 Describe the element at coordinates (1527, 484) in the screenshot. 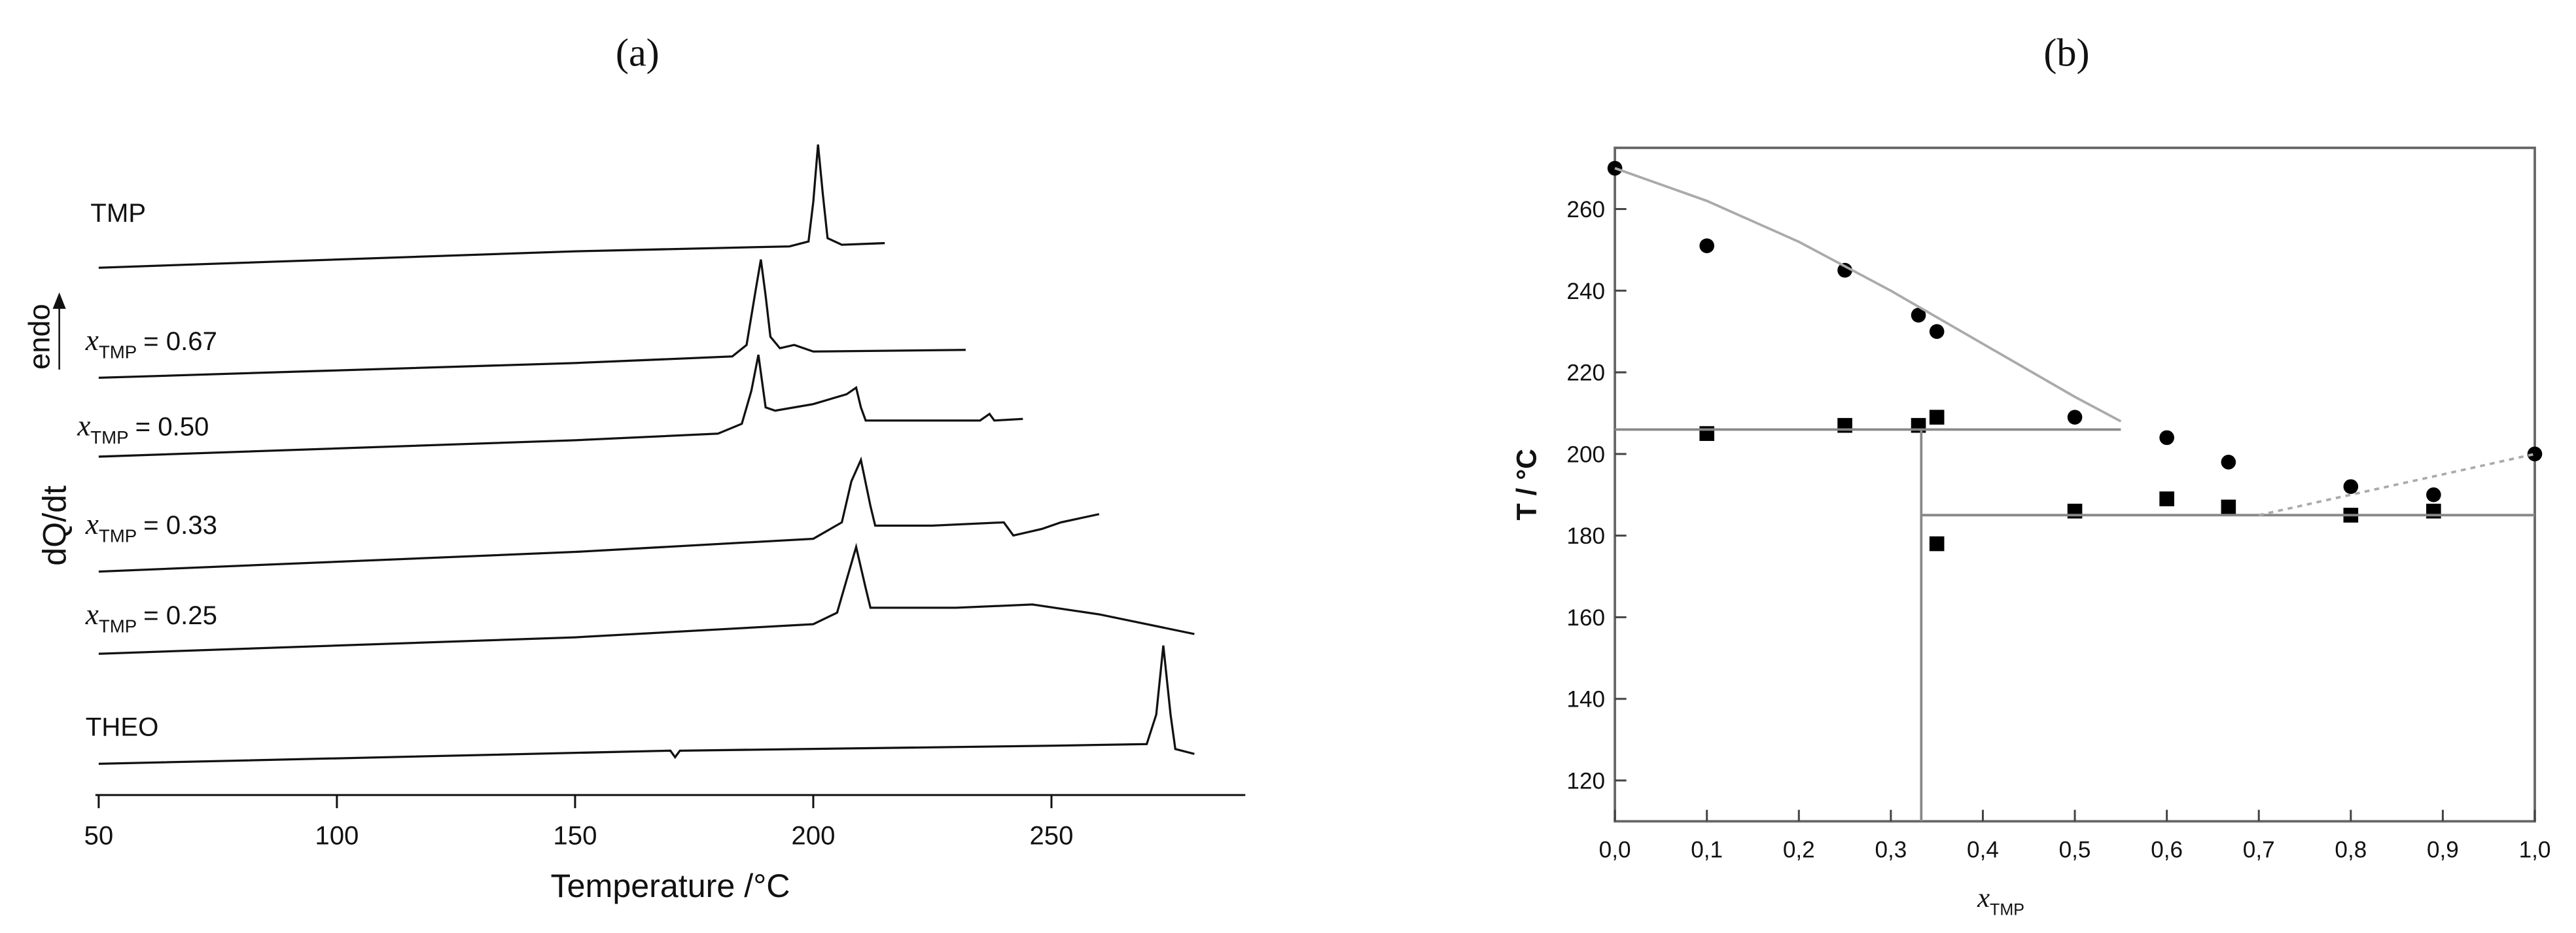

I see `y-axis-label: T / °C` at that location.